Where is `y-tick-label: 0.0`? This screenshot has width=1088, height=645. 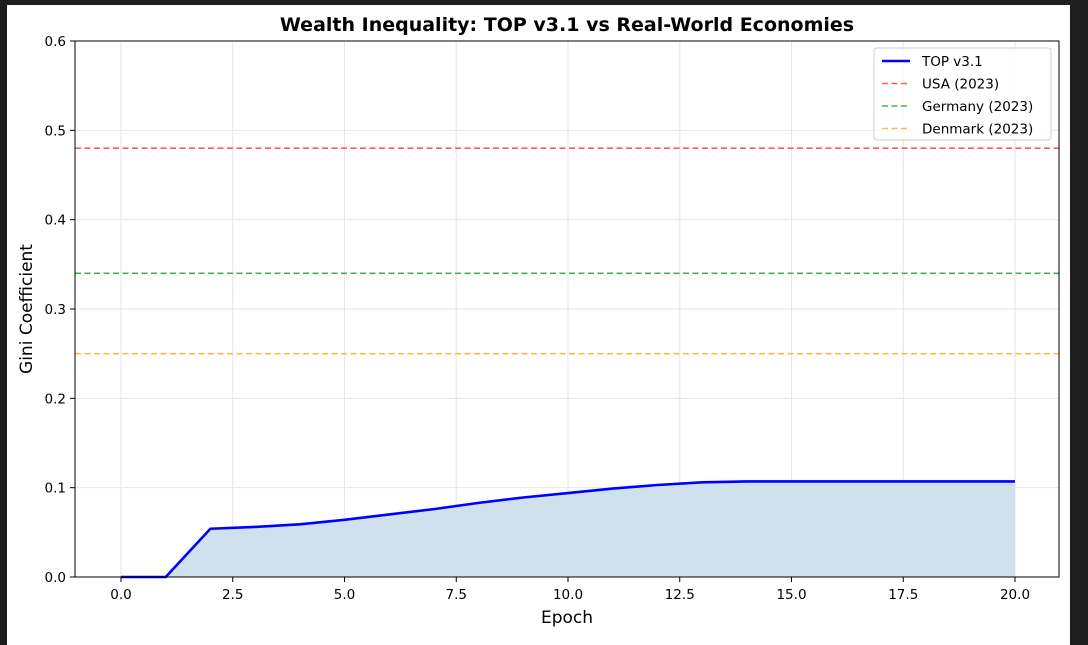
y-tick-label: 0.0 is located at coordinates (55, 578).